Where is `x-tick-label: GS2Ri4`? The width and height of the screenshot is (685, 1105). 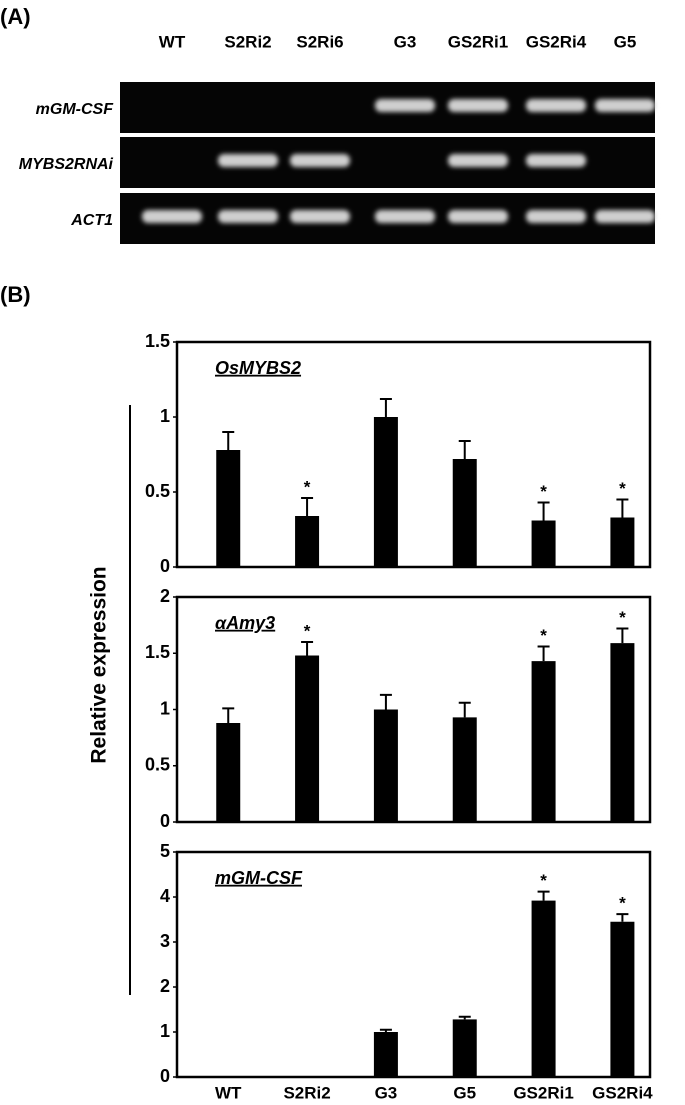
x-tick-label: GS2Ri4 is located at coordinates (622, 1092).